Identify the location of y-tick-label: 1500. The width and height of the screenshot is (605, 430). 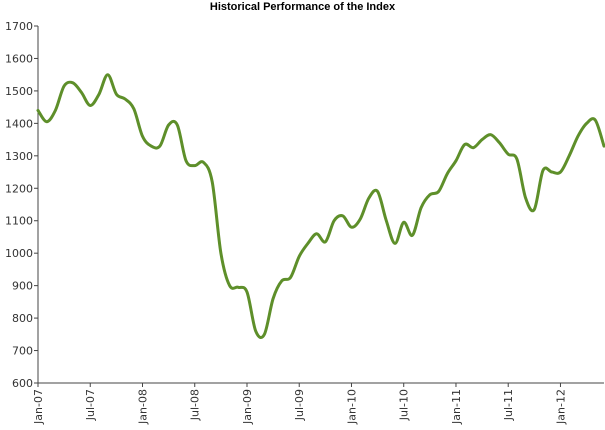
(19, 91).